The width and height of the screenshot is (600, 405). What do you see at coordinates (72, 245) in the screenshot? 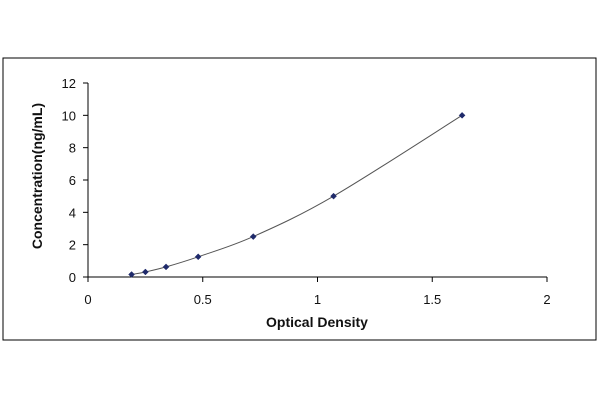
I see `y-tick-label: 2` at bounding box center [72, 245].